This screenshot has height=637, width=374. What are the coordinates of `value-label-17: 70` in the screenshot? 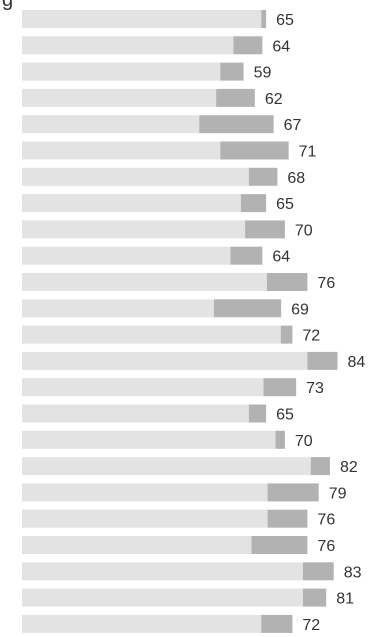 It's located at (304, 441).